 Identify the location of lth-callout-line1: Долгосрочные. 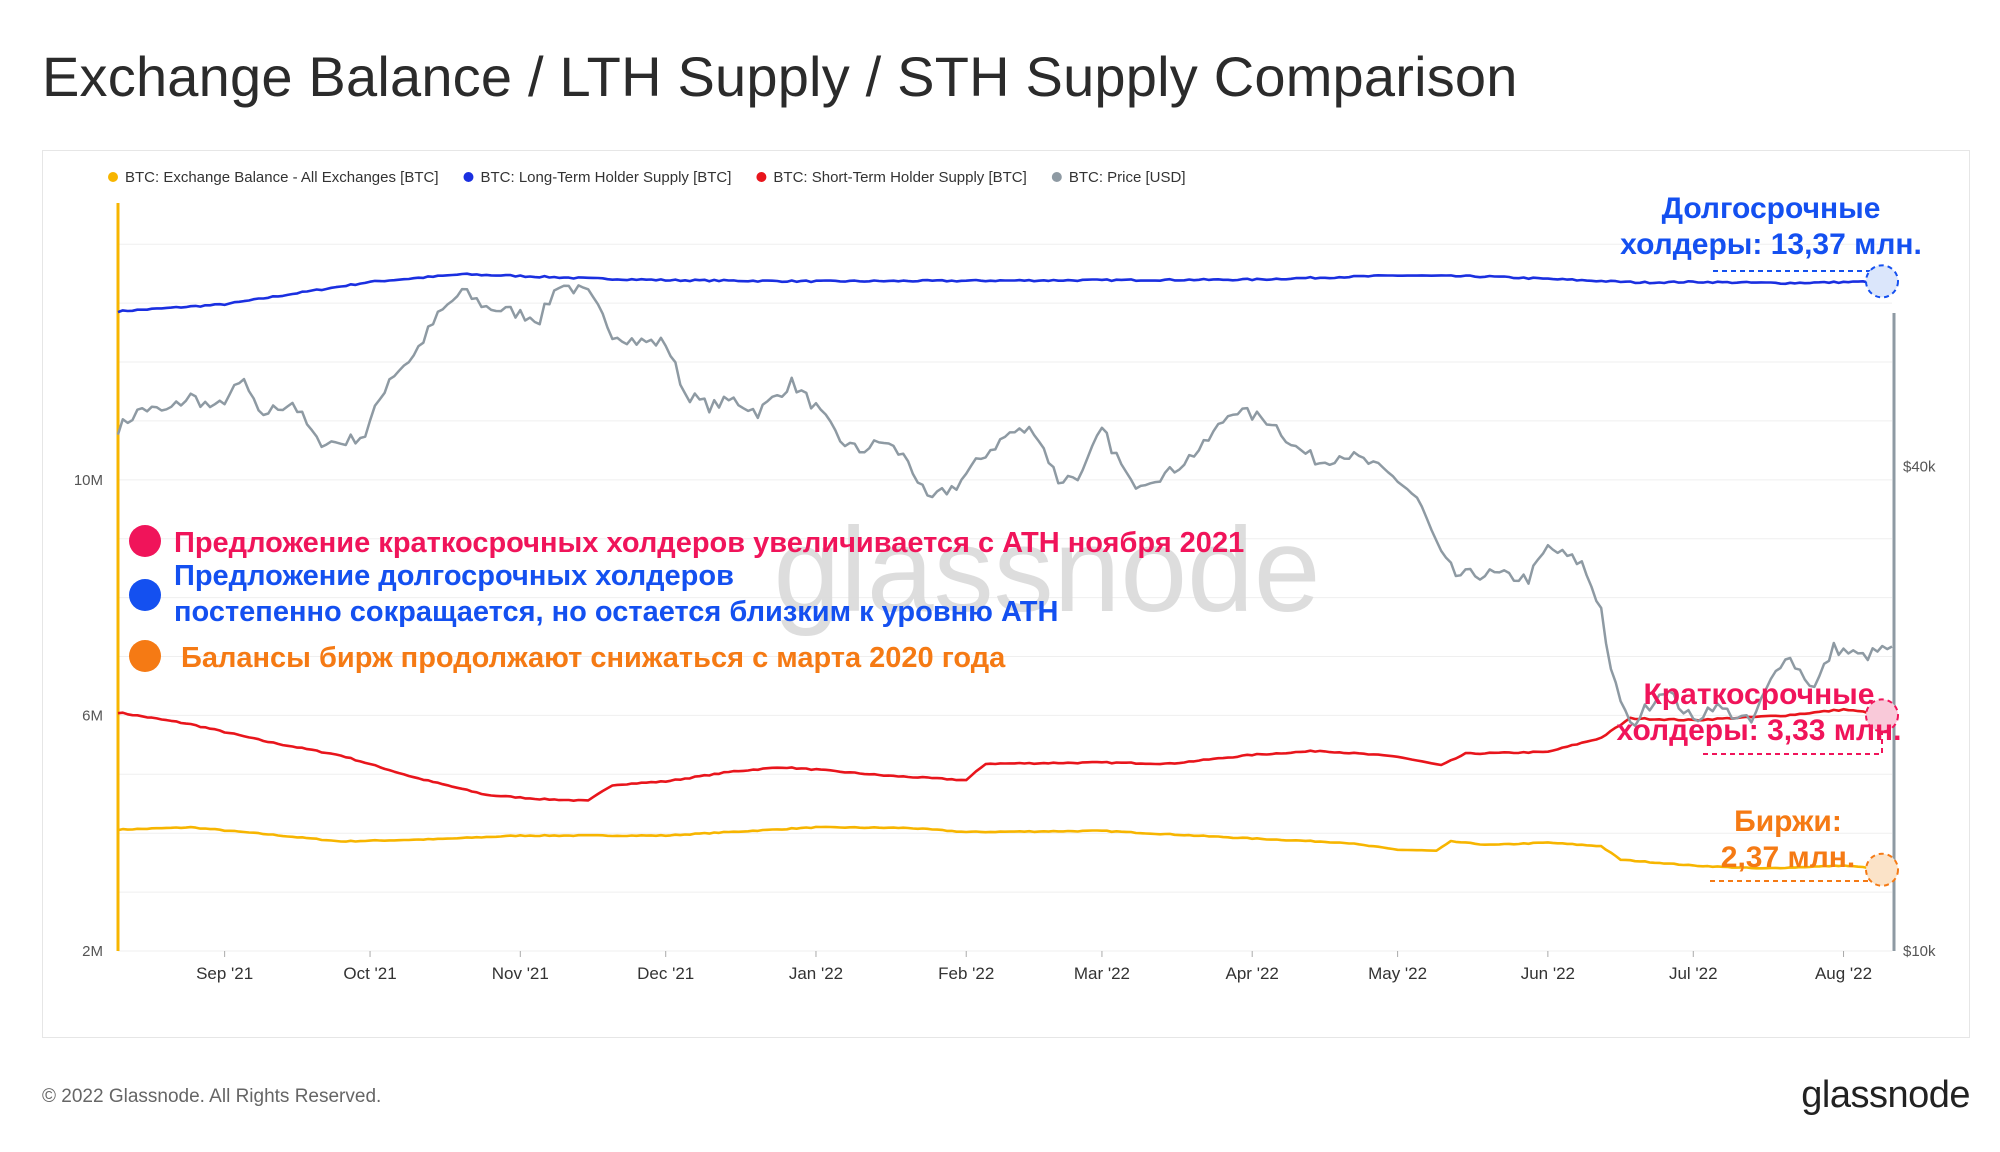
(1771, 208).